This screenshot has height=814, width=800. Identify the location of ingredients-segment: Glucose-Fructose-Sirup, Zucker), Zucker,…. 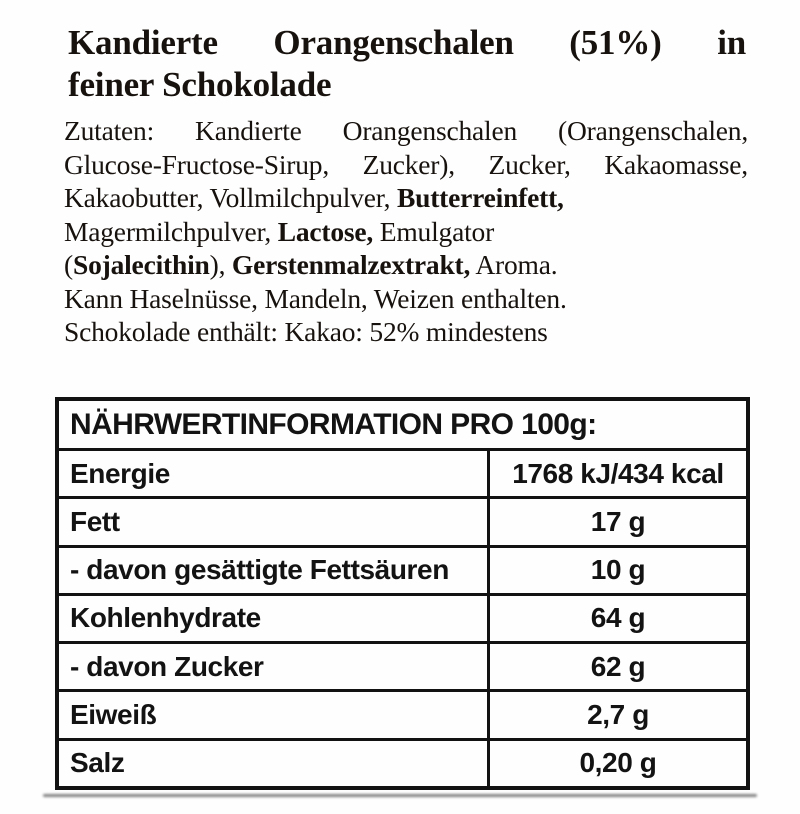
(406, 164).